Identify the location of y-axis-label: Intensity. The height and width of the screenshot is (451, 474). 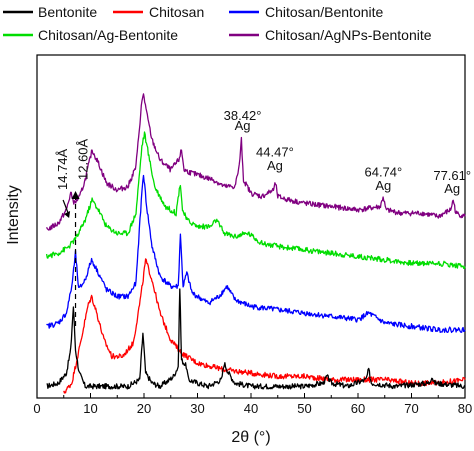
(13, 215).